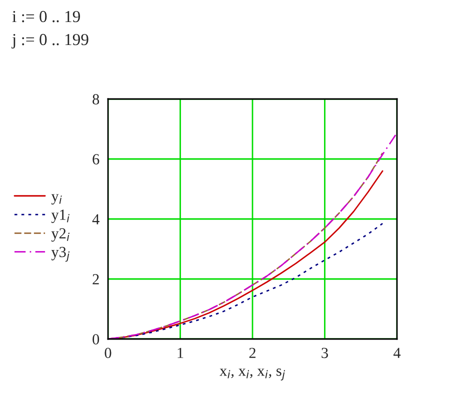  What do you see at coordinates (56, 199) in the screenshot?
I see `legend-label: y$_{i}$` at bounding box center [56, 199].